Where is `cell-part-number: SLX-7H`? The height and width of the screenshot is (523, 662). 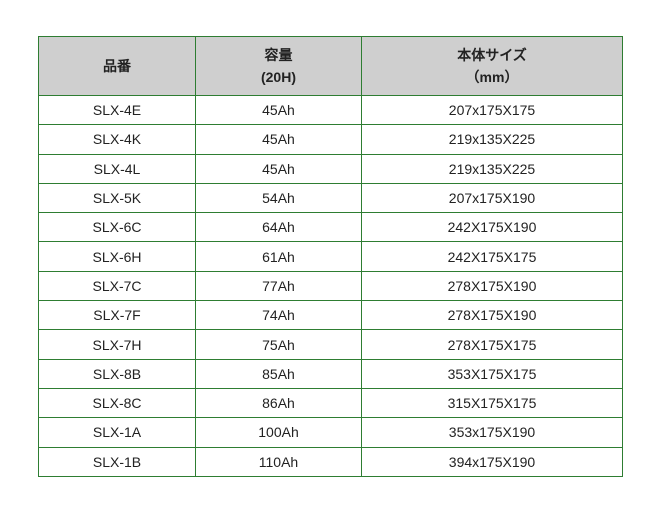 cell-part-number: SLX-7H is located at coordinates (117, 344).